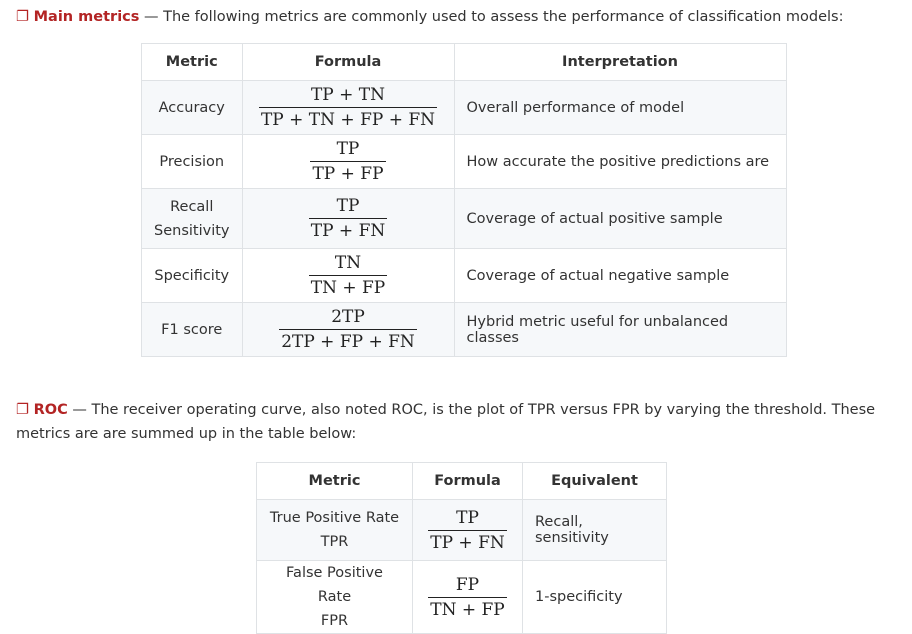 The height and width of the screenshot is (634, 912). What do you see at coordinates (192, 329) in the screenshot?
I see `metric-name: F1 score` at bounding box center [192, 329].